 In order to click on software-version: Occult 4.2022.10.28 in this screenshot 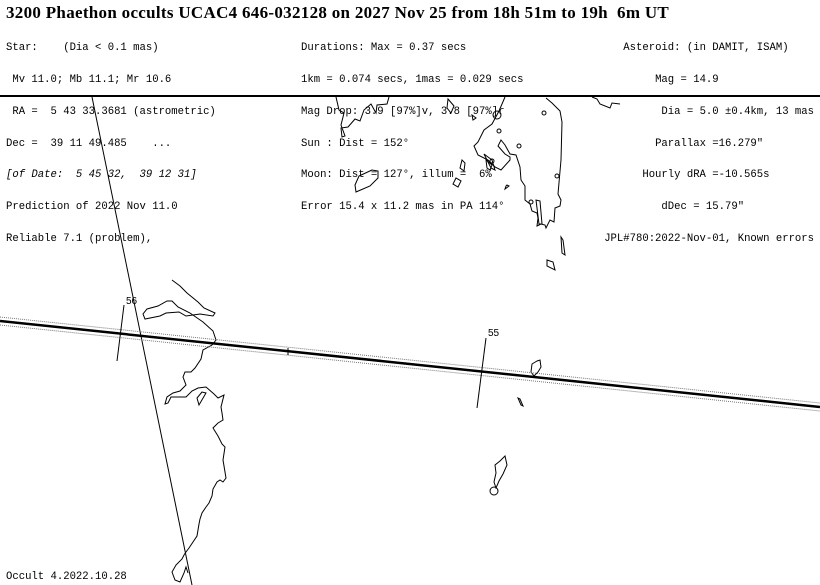, I will do `click(66, 577)`.